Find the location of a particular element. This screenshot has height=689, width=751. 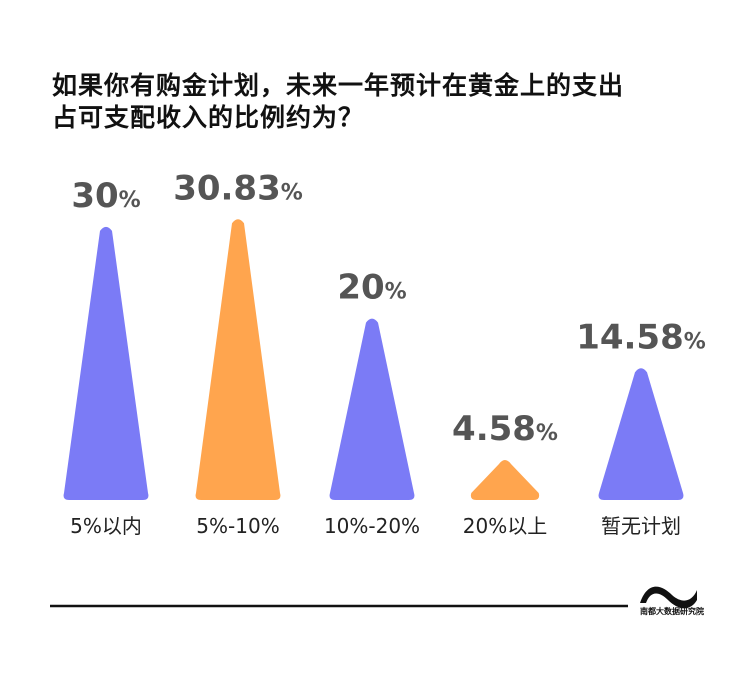

value-label: 4.58% is located at coordinates (505, 429).